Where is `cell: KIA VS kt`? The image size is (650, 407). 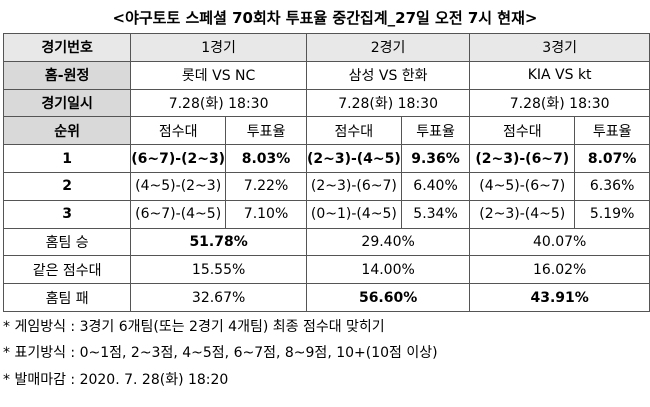 cell: KIA VS kt is located at coordinates (559, 75).